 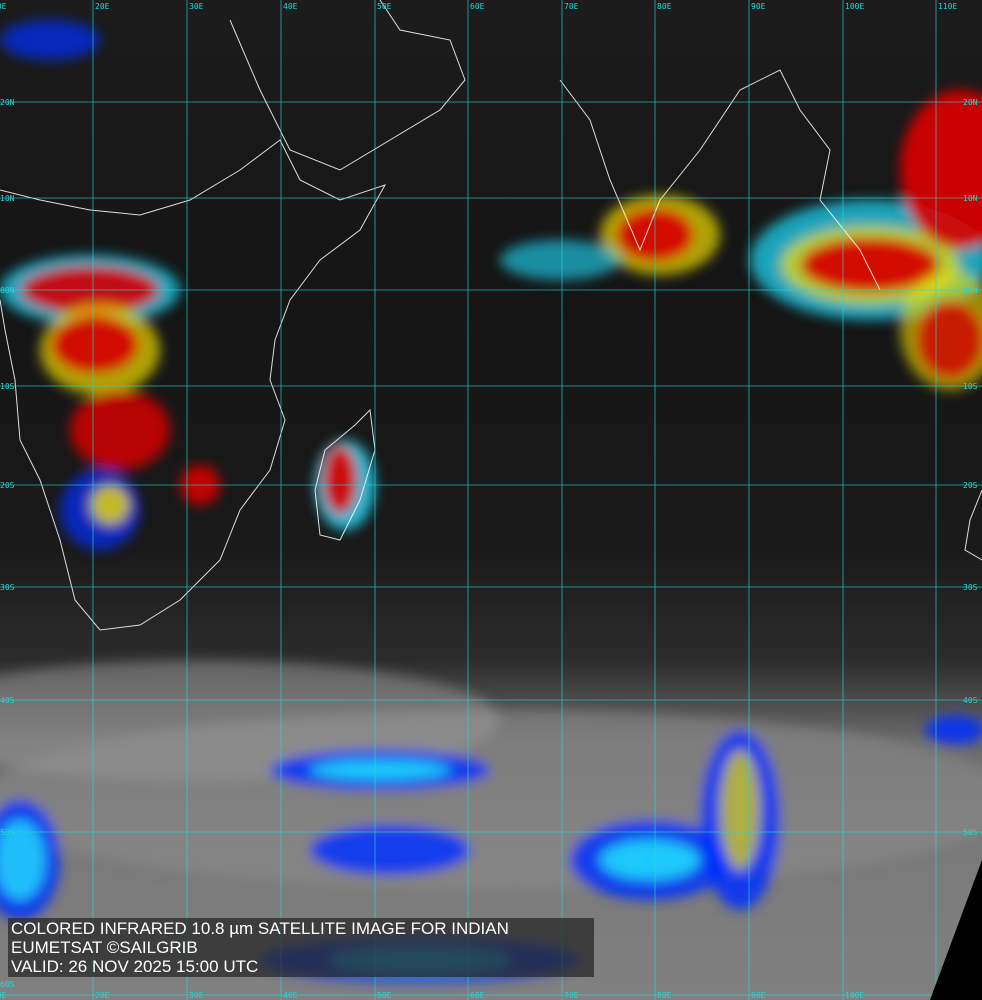 I want to click on caption-credit: EUMETSAT ©SAILGRIB, so click(x=104, y=947).